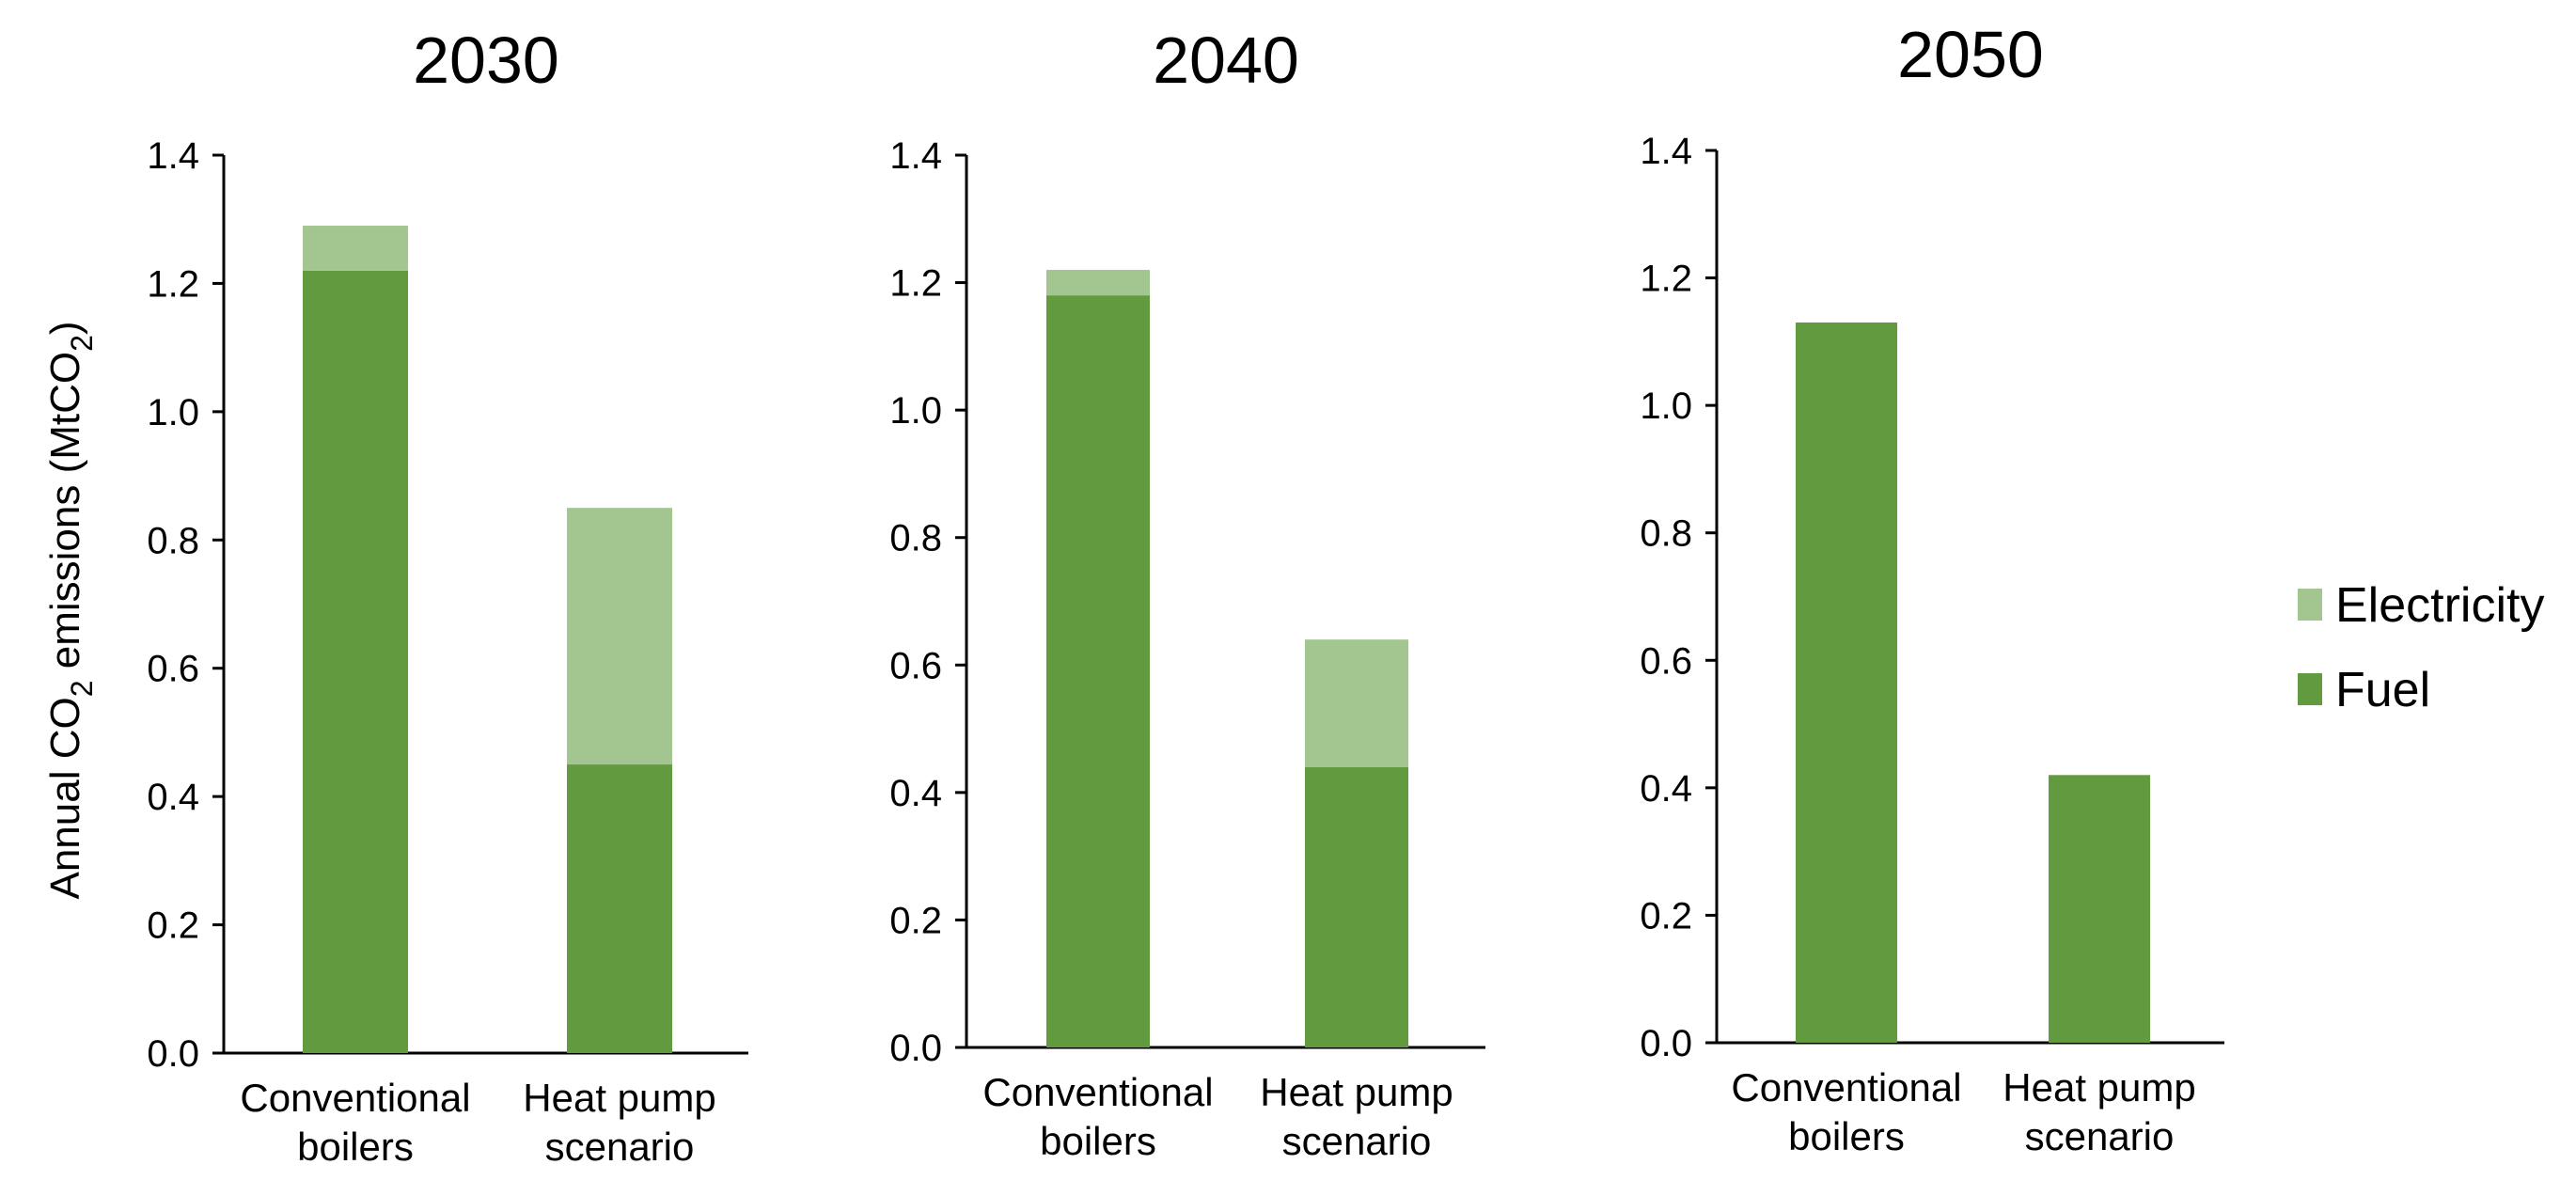 This screenshot has height=1196, width=2576. What do you see at coordinates (2383, 690) in the screenshot?
I see `legend-label-fuel: Fuel` at bounding box center [2383, 690].